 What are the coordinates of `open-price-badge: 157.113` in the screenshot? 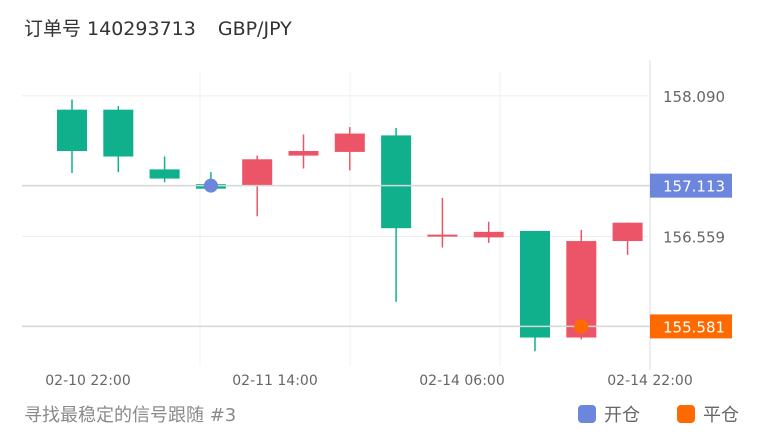 It's located at (691, 185).